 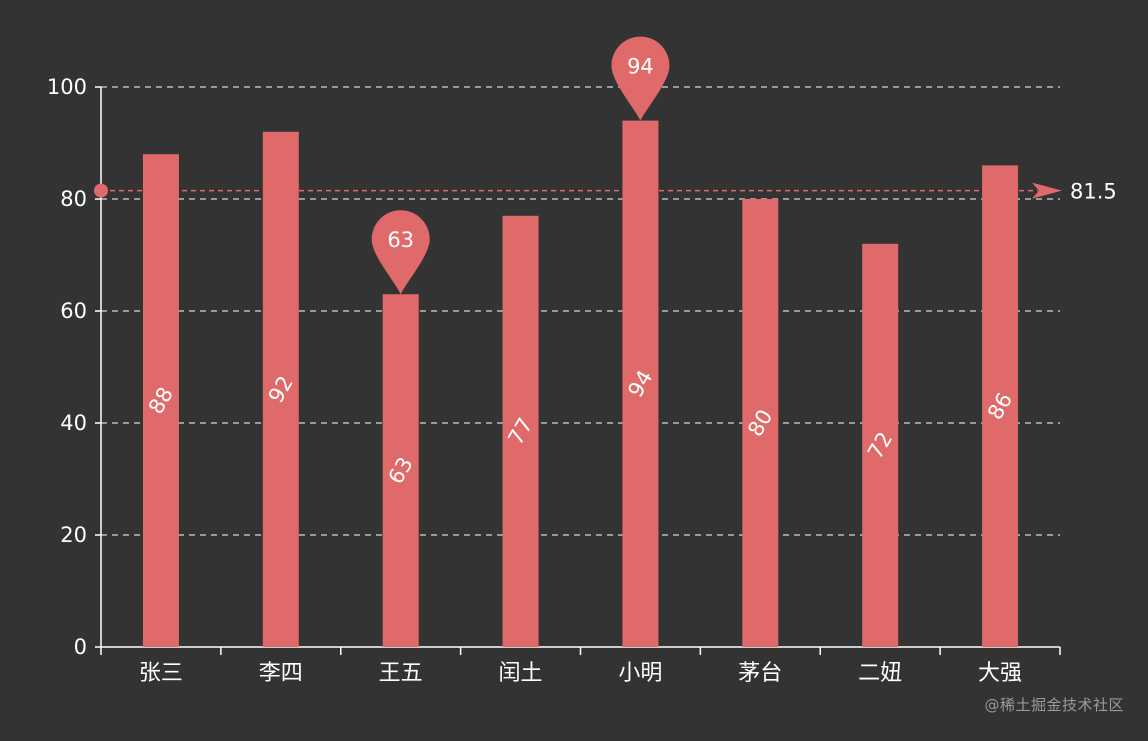 I want to click on x-tick-label: 小明, so click(x=640, y=673).